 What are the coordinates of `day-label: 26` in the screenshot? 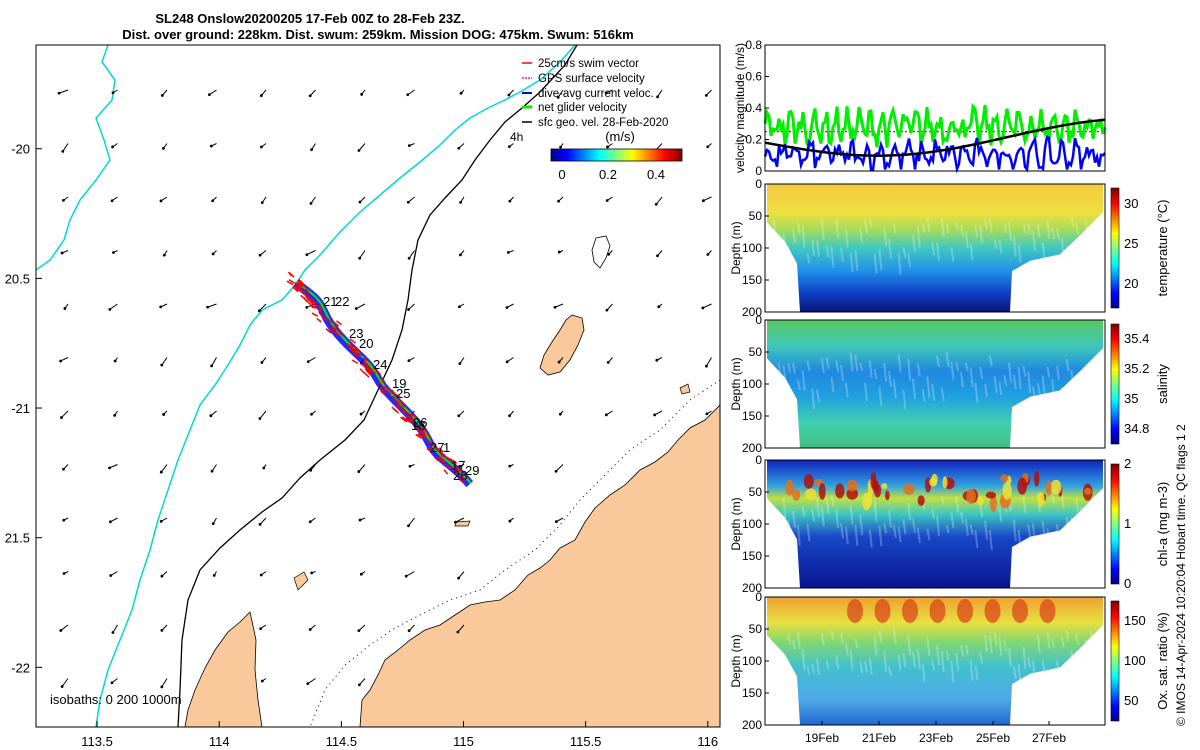 It's located at (420, 422).